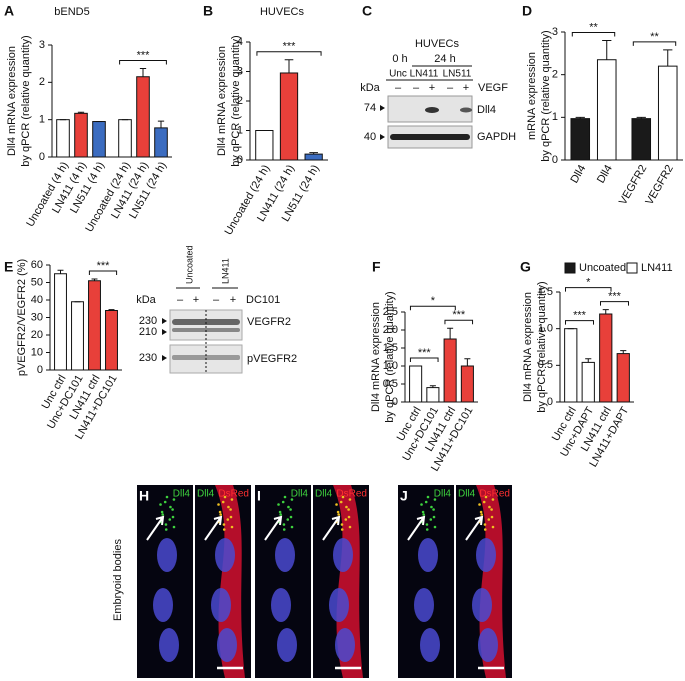  What do you see at coordinates (118, 580) in the screenshot?
I see `row-label: Embryoid bodies` at bounding box center [118, 580].